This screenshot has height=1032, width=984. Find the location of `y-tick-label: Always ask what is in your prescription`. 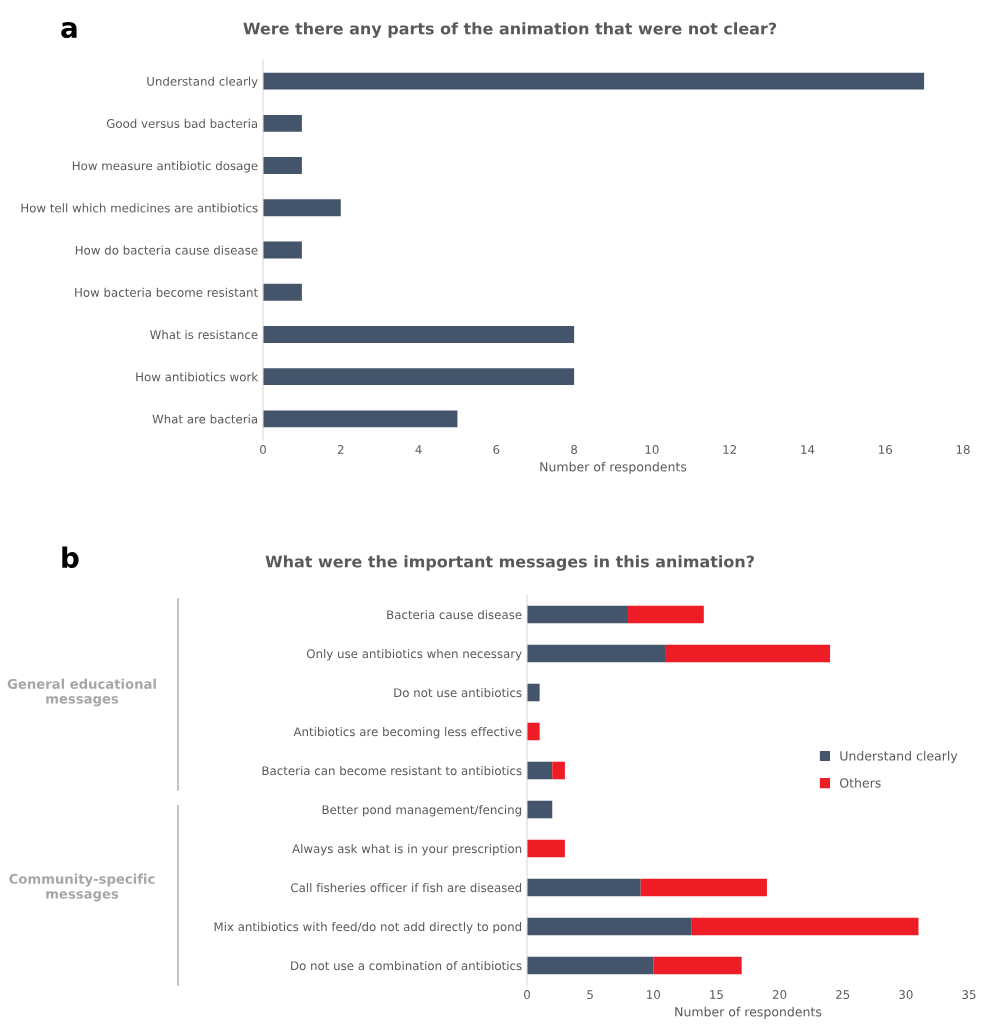

y-tick-label: Always ask what is in your prescription is located at coordinates (407, 850).